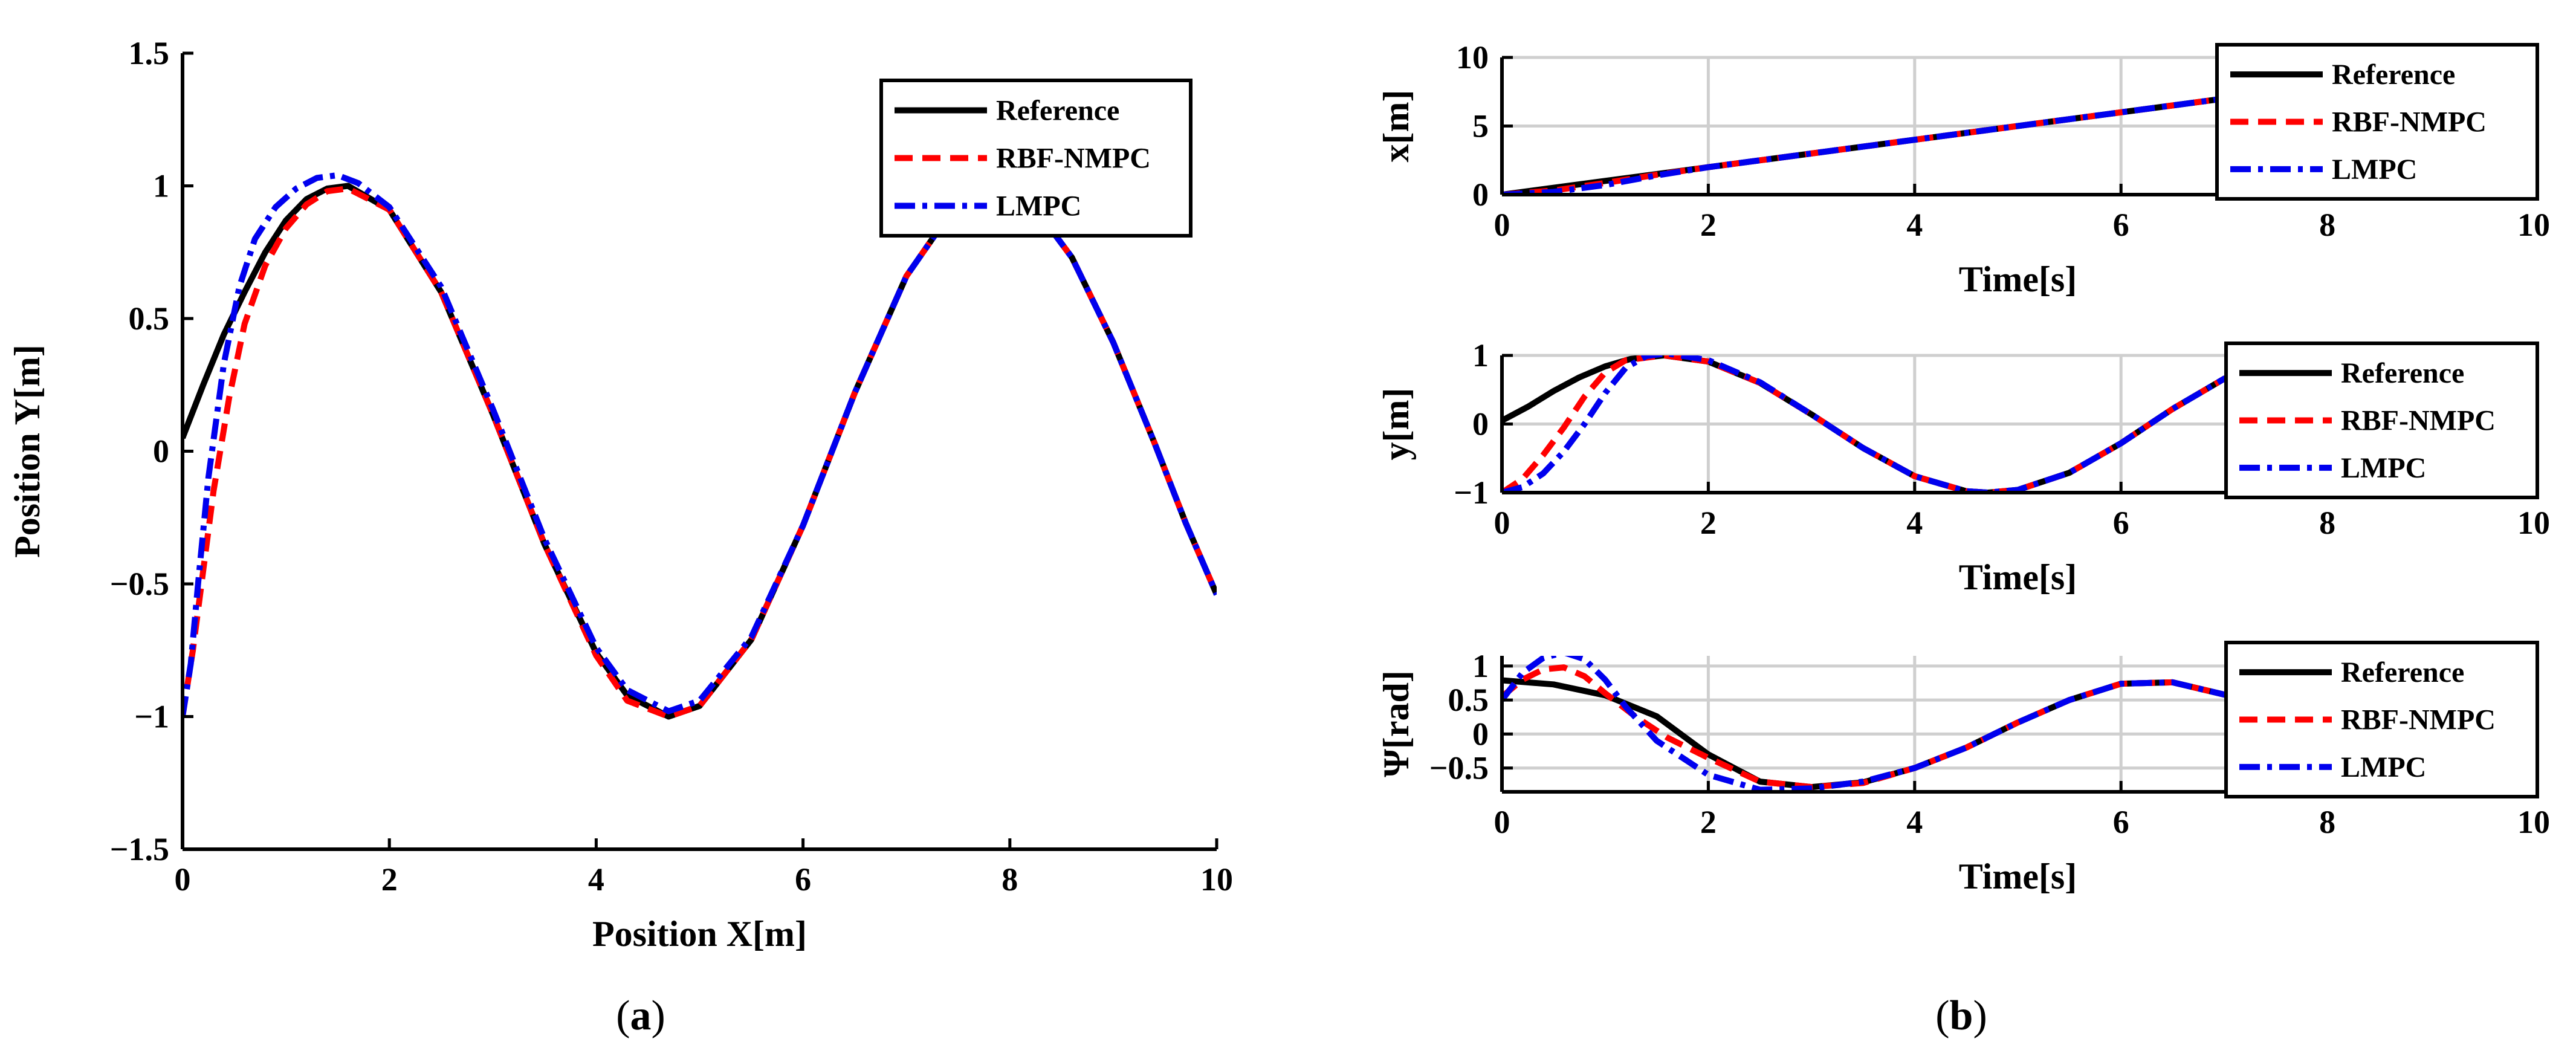  I want to click on y-tick-label: 10, so click(1472, 57).